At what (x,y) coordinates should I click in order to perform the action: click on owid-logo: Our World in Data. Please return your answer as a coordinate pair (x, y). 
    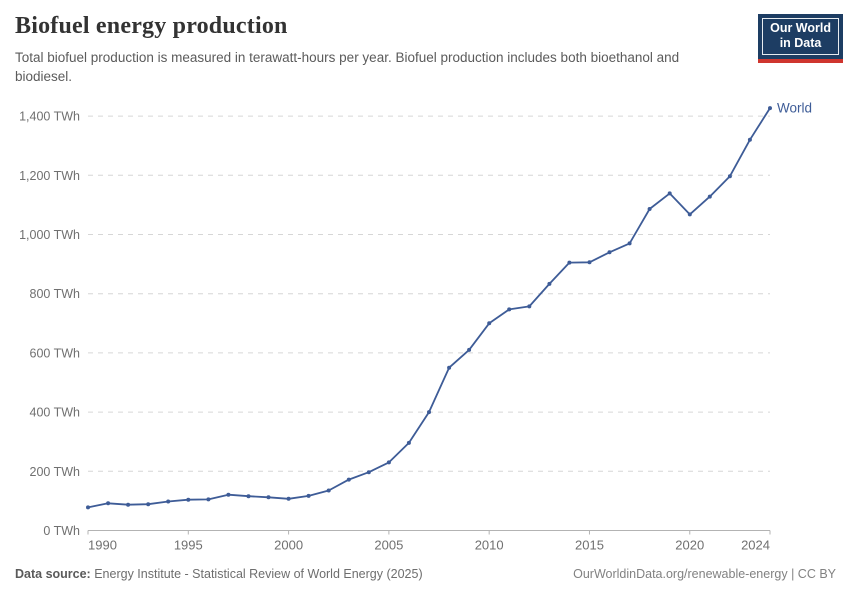
    Looking at the image, I should click on (800, 38).